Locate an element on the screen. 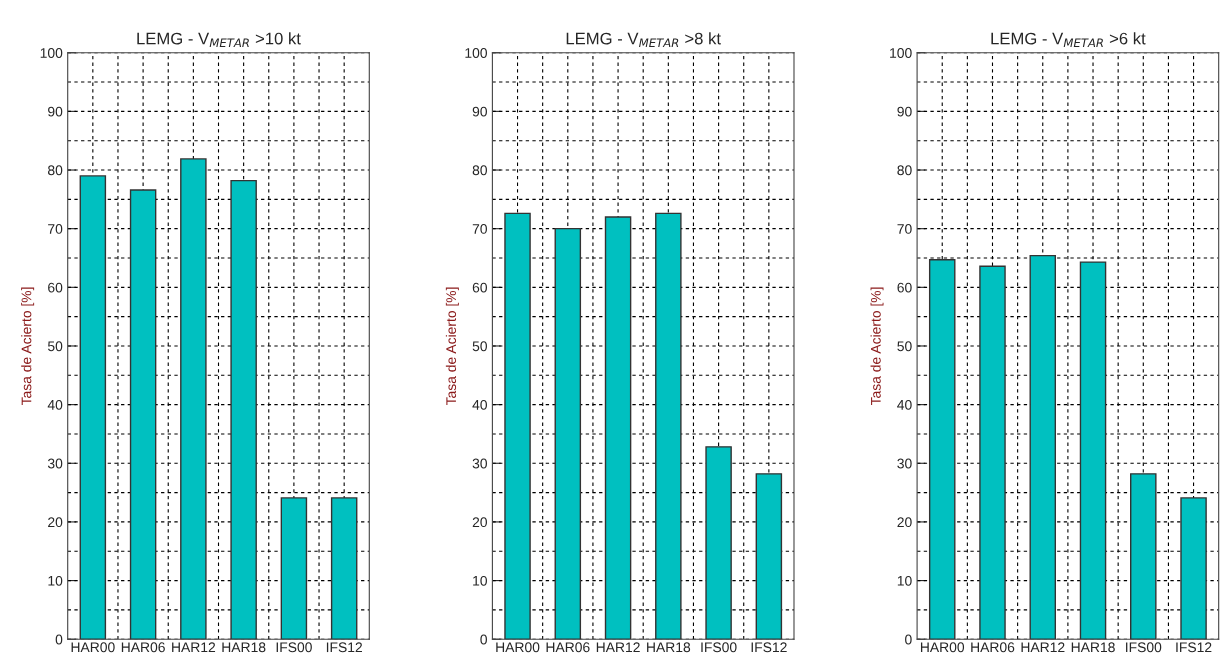  chart-title: LEMG - V$_{METAR}$ >6 kt is located at coordinates (1068, 40).